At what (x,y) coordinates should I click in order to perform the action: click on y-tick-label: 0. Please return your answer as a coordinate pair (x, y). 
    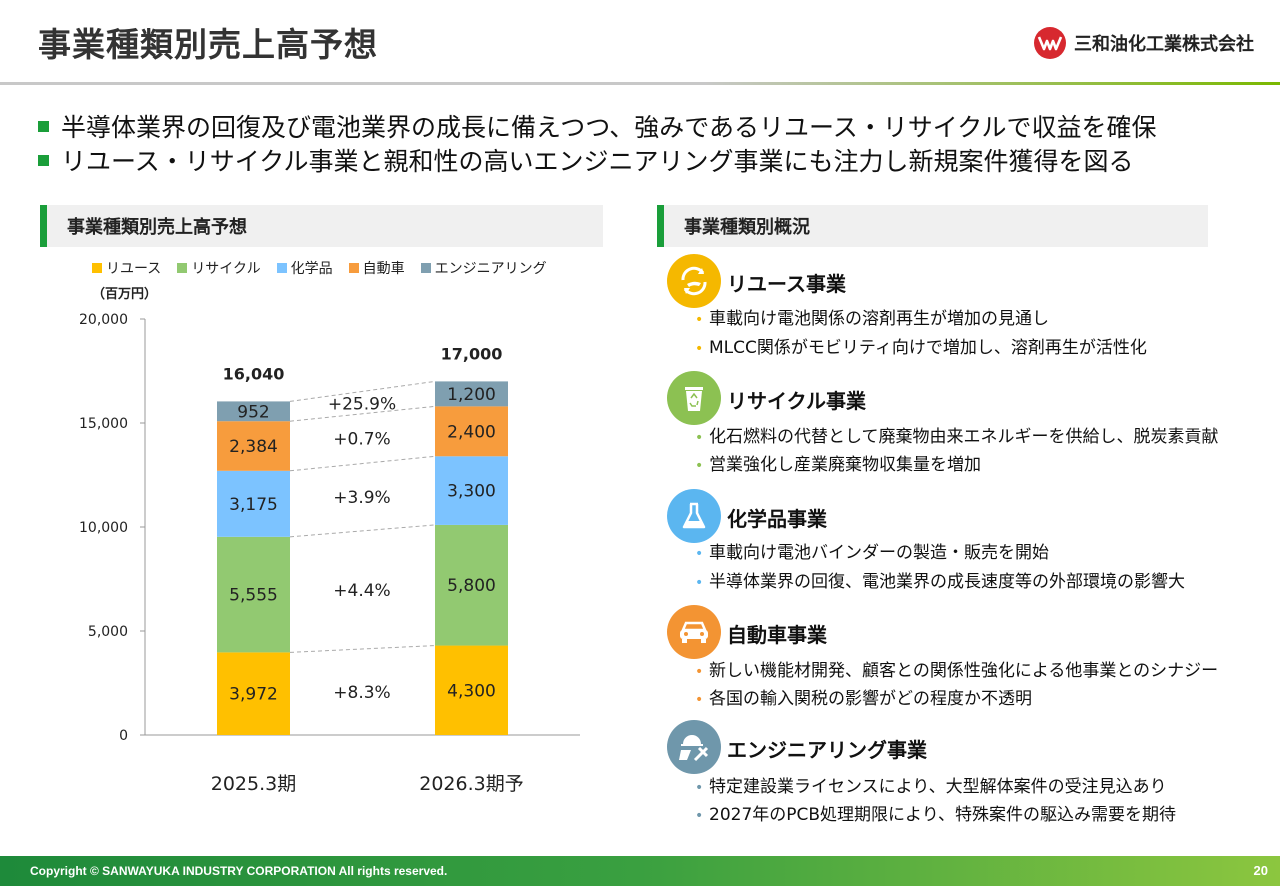
    Looking at the image, I should click on (123, 736).